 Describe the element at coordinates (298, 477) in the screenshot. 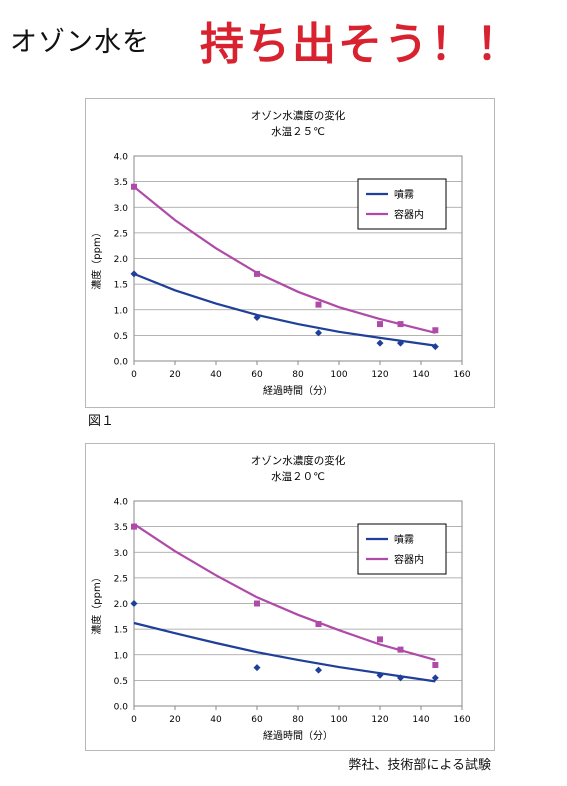

I see `chart-subtitle: 水温２０℃` at that location.